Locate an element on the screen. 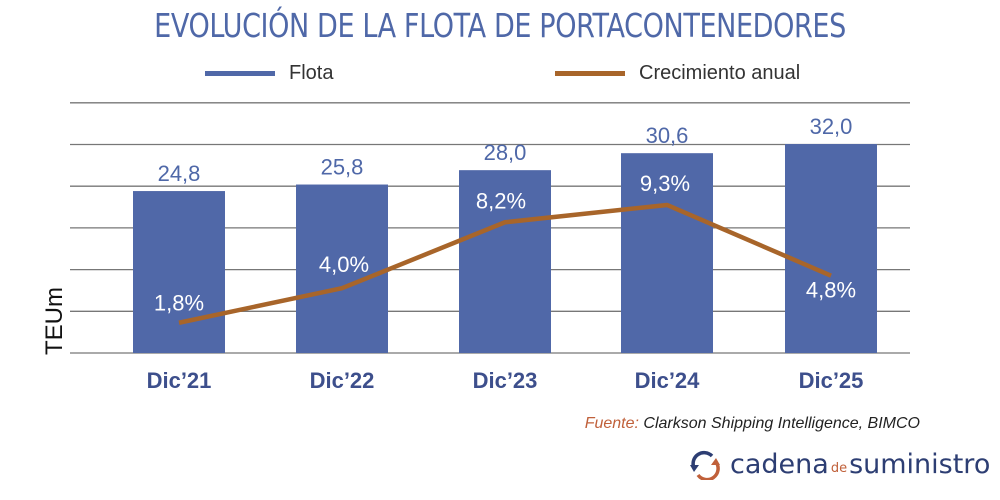  y-axis-label: TEUm is located at coordinates (54, 321).